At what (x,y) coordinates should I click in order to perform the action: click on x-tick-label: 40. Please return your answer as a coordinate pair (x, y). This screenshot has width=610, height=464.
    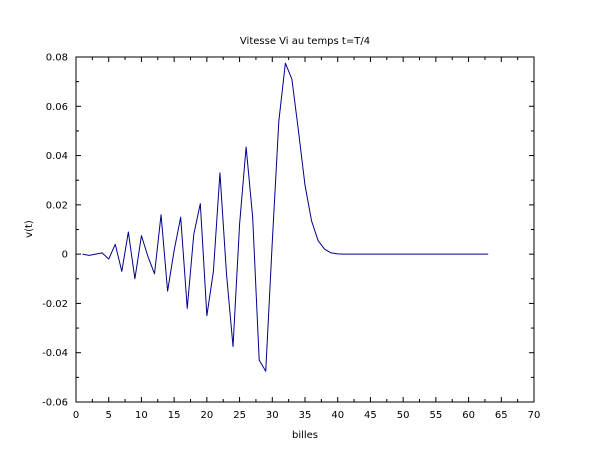
    Looking at the image, I should click on (337, 415).